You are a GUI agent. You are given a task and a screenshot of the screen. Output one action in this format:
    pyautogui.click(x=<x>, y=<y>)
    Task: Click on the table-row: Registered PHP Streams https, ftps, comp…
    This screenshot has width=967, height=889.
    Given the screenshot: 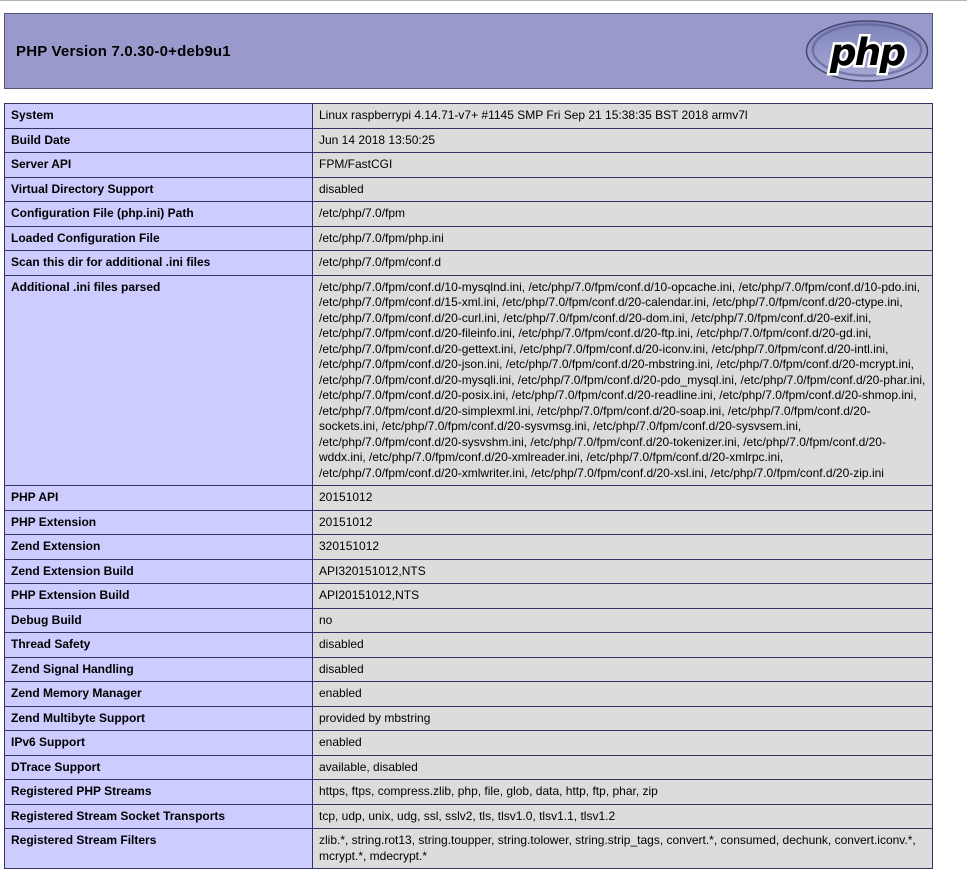 What is the action you would take?
    pyautogui.click(x=468, y=792)
    